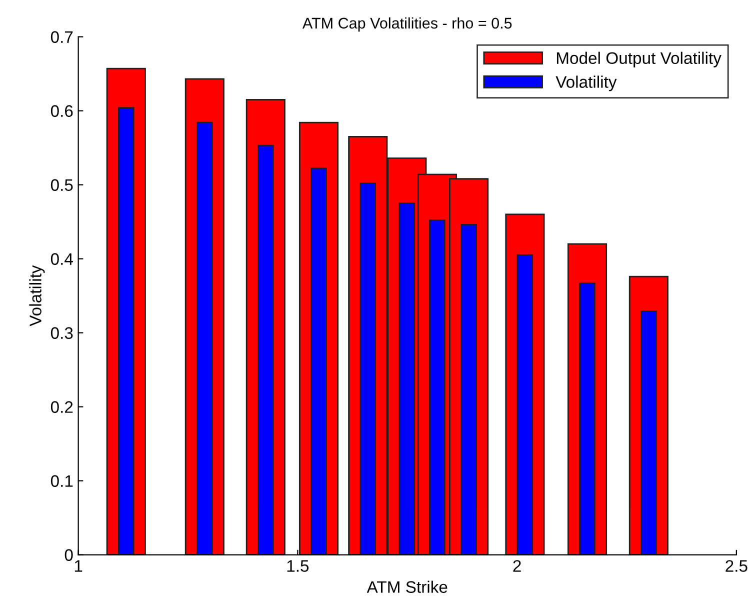 The image size is (753, 613). What do you see at coordinates (61, 481) in the screenshot?
I see `y-tick-label: 0.1` at bounding box center [61, 481].